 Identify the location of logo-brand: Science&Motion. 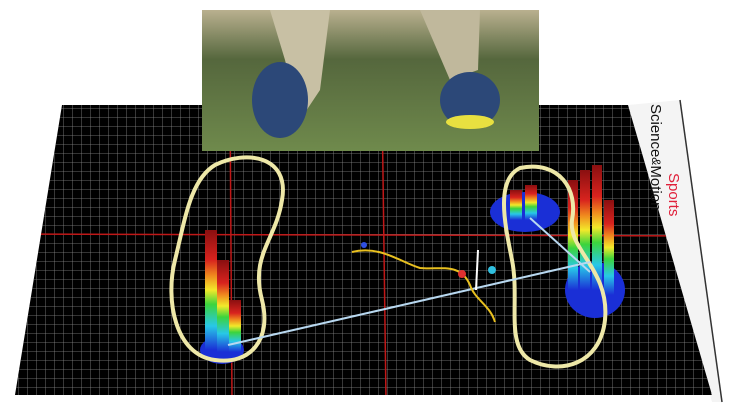
(655, 157).